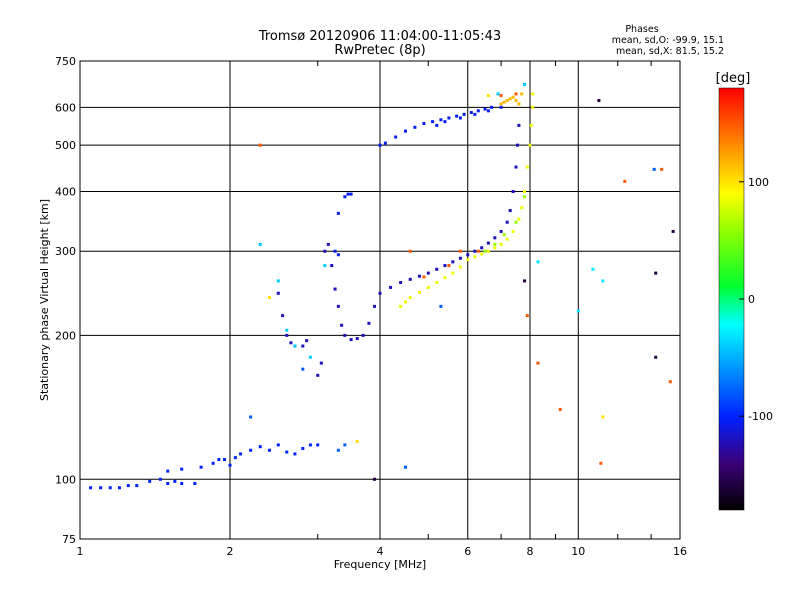 The height and width of the screenshot is (600, 800). Describe the element at coordinates (65, 335) in the screenshot. I see `y-tick-label: 200` at that location.